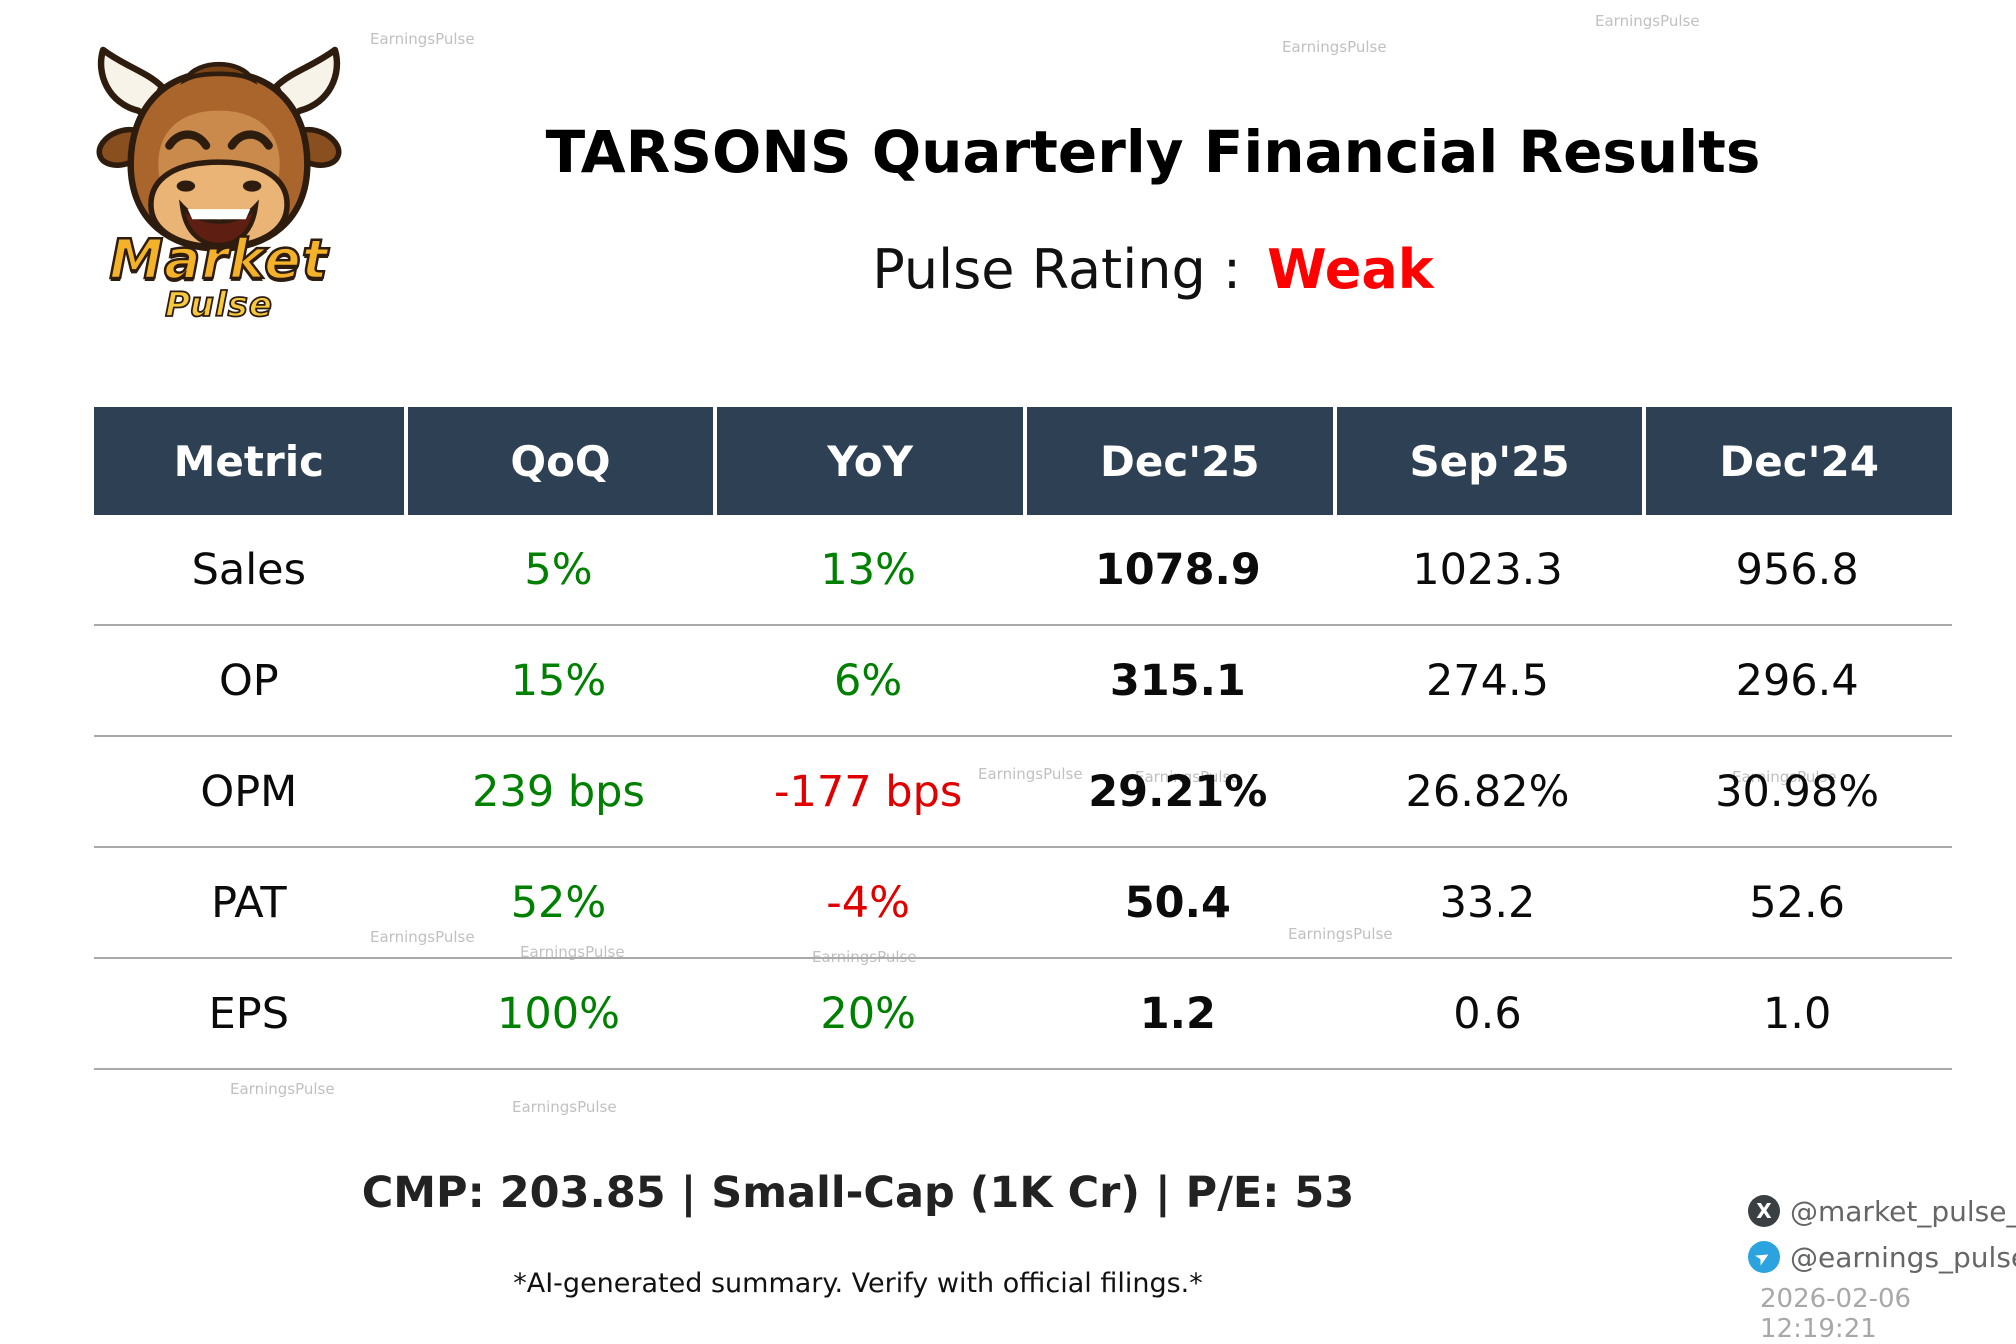  What do you see at coordinates (1177, 1013) in the screenshot?
I see `dec25-cell: 1.2` at bounding box center [1177, 1013].